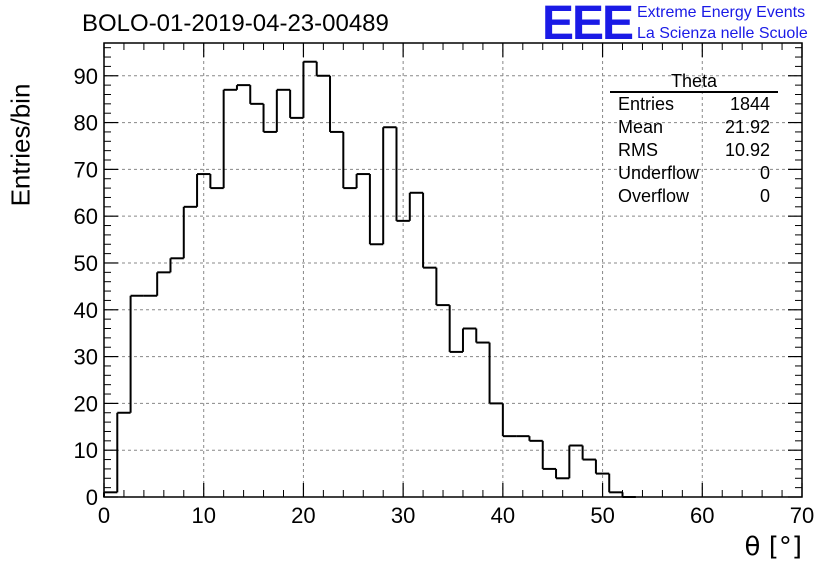 The width and height of the screenshot is (836, 572). Describe the element at coordinates (694, 150) in the screenshot. I see `stats-row-rms: RMS 10.92` at that location.